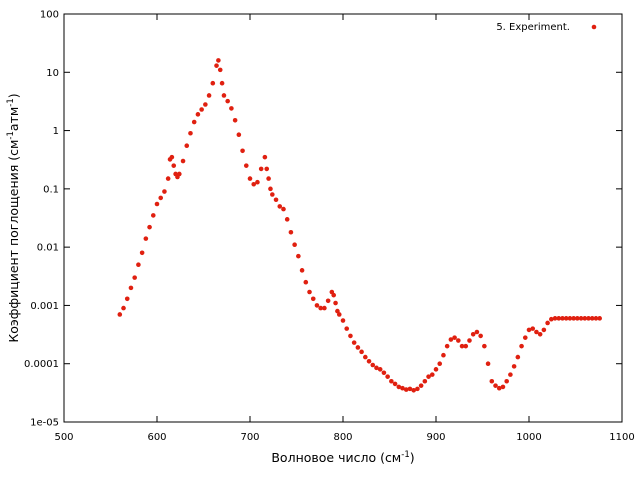  I want to click on y-axis-title: Коэффициент поглощения (см-1атм-1), so click(13, 217).